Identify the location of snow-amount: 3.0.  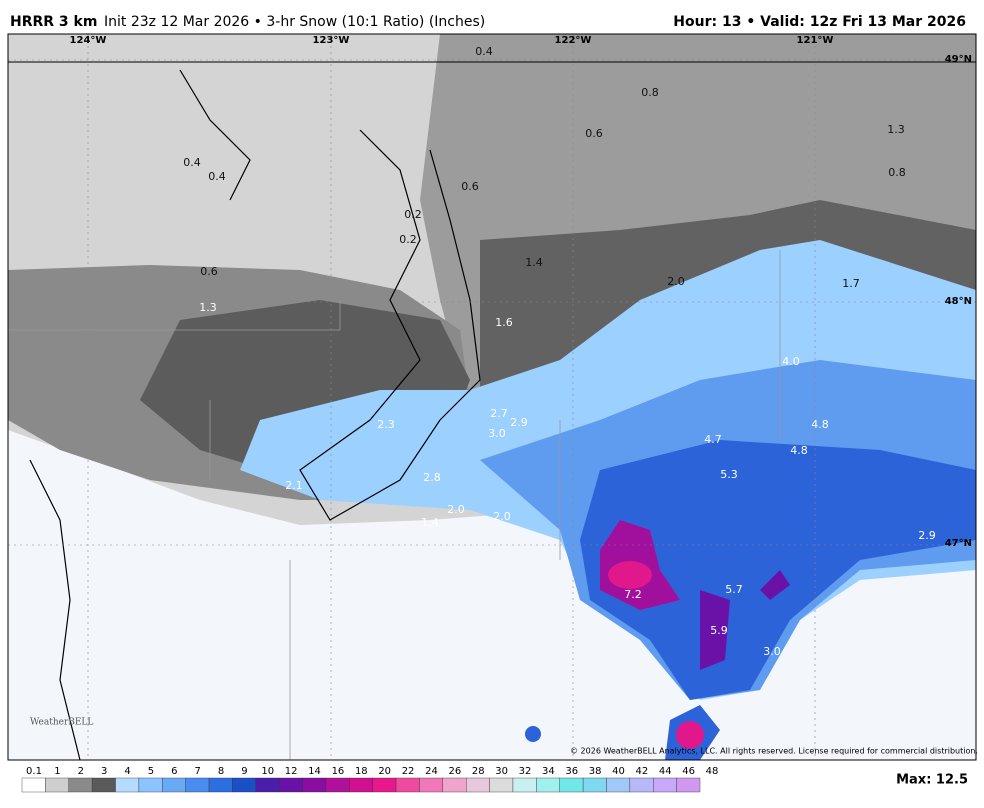
(497, 433).